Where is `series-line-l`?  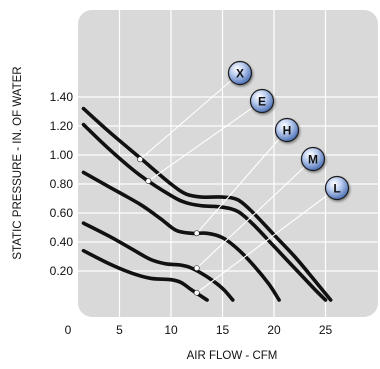 series-line-l is located at coordinates (145, 275).